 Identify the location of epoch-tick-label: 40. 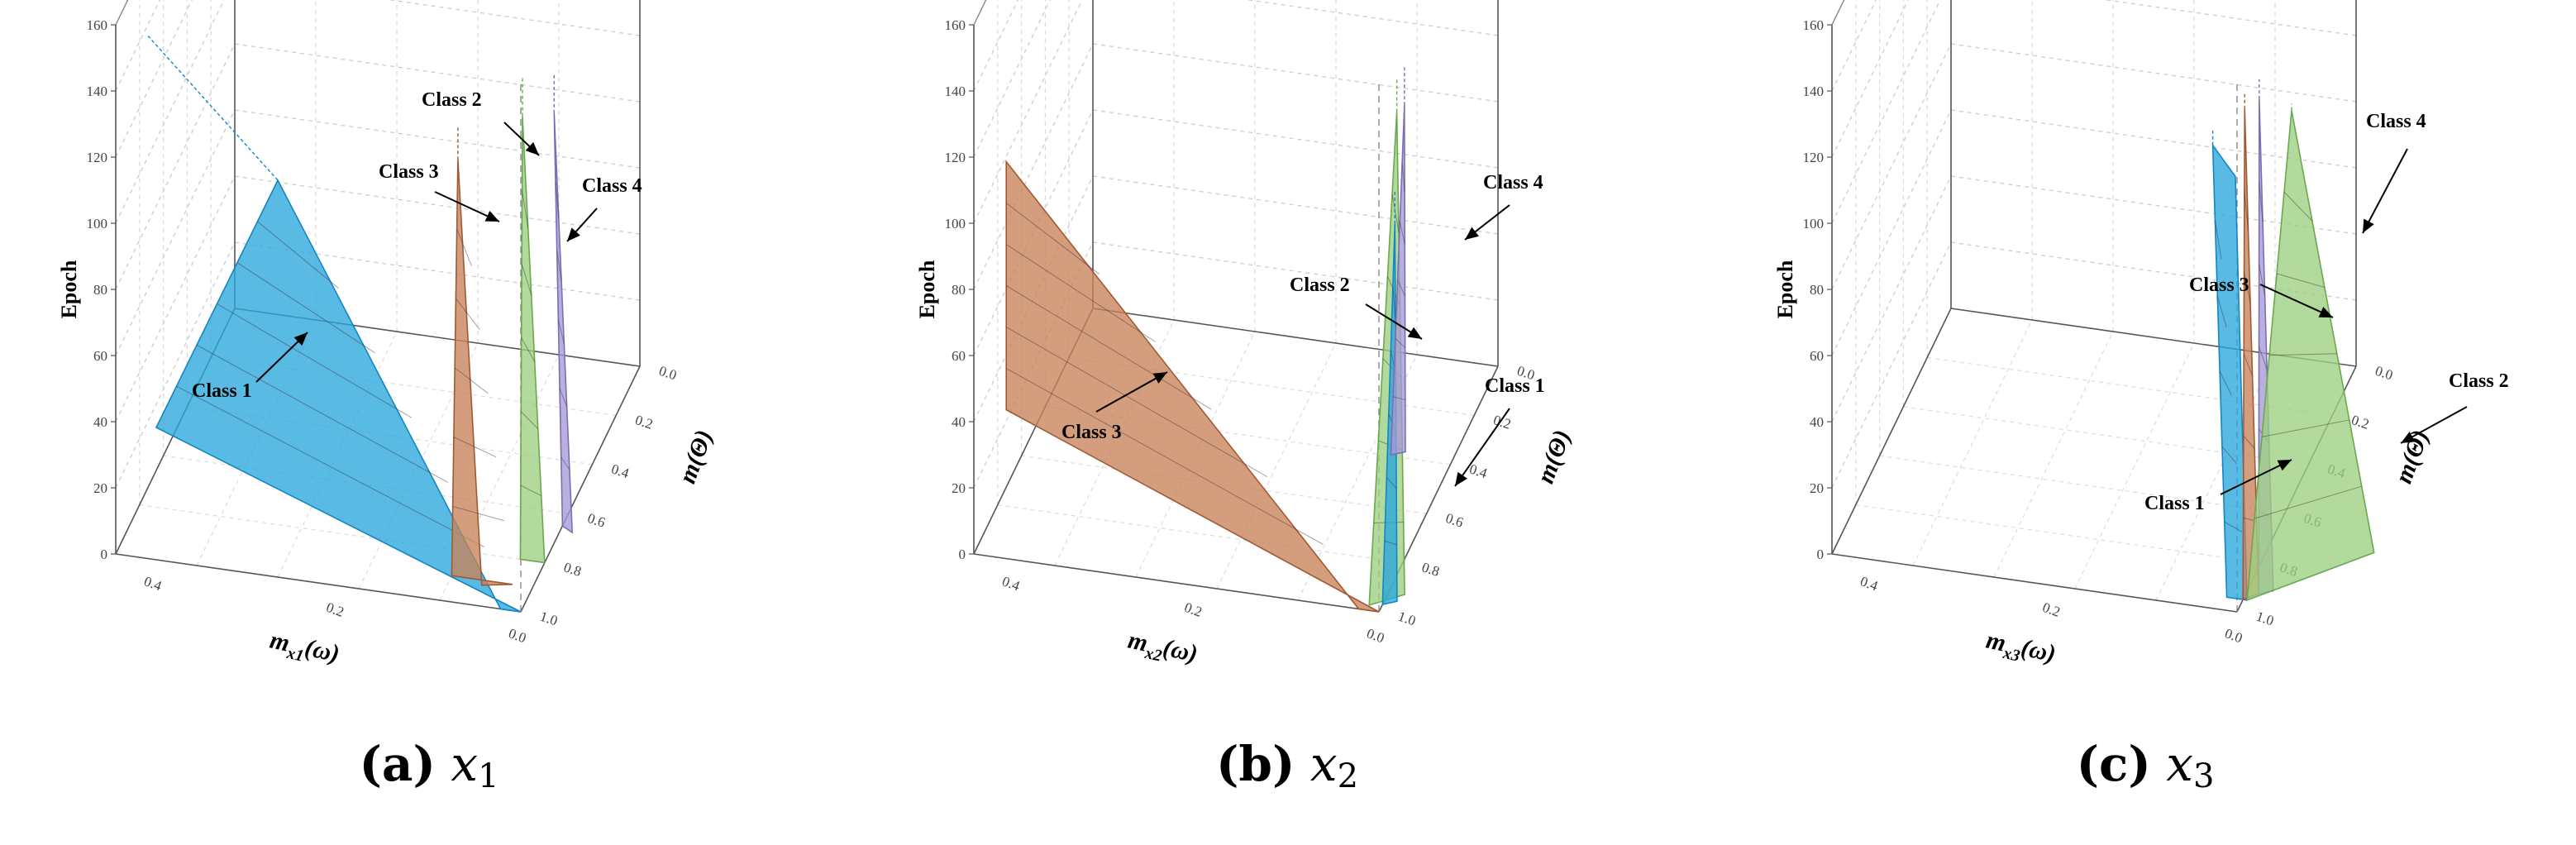
(959, 422).